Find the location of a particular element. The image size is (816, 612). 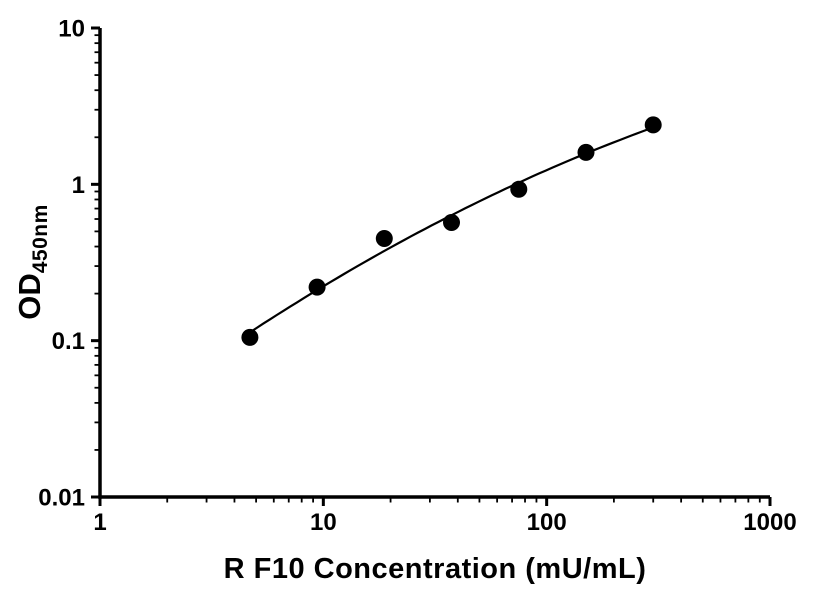

y-tick-label: 0.1 is located at coordinates (68, 341).